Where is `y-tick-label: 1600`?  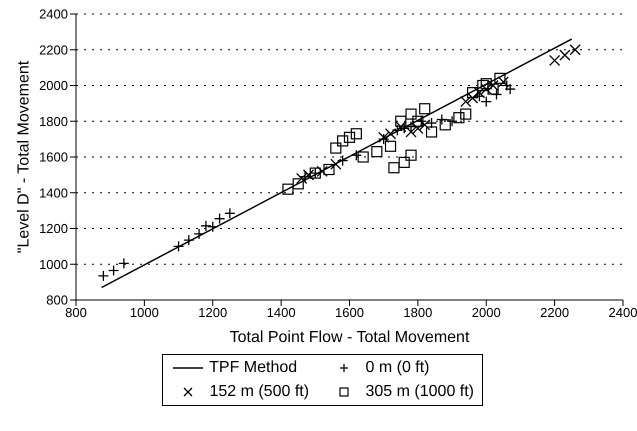 y-tick-label: 1600 is located at coordinates (53, 157).